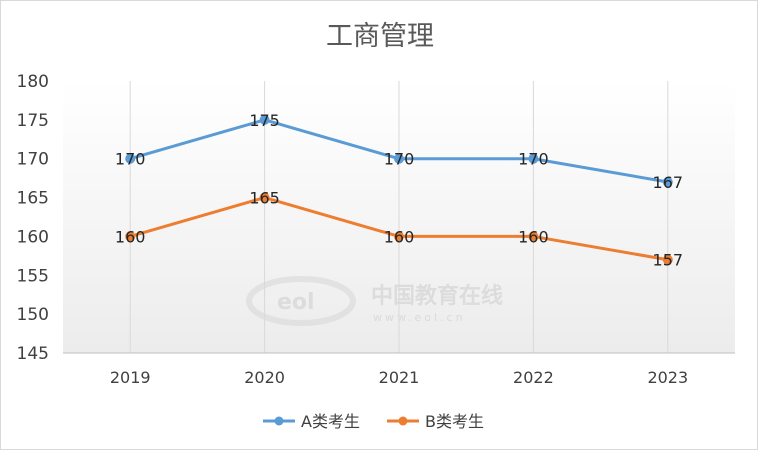 The width and height of the screenshot is (758, 451). I want to click on y-tick-label-145: 145, so click(33, 354).